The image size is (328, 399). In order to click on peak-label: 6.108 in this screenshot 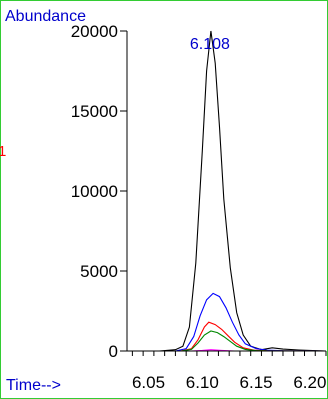, I will do `click(210, 44)`.